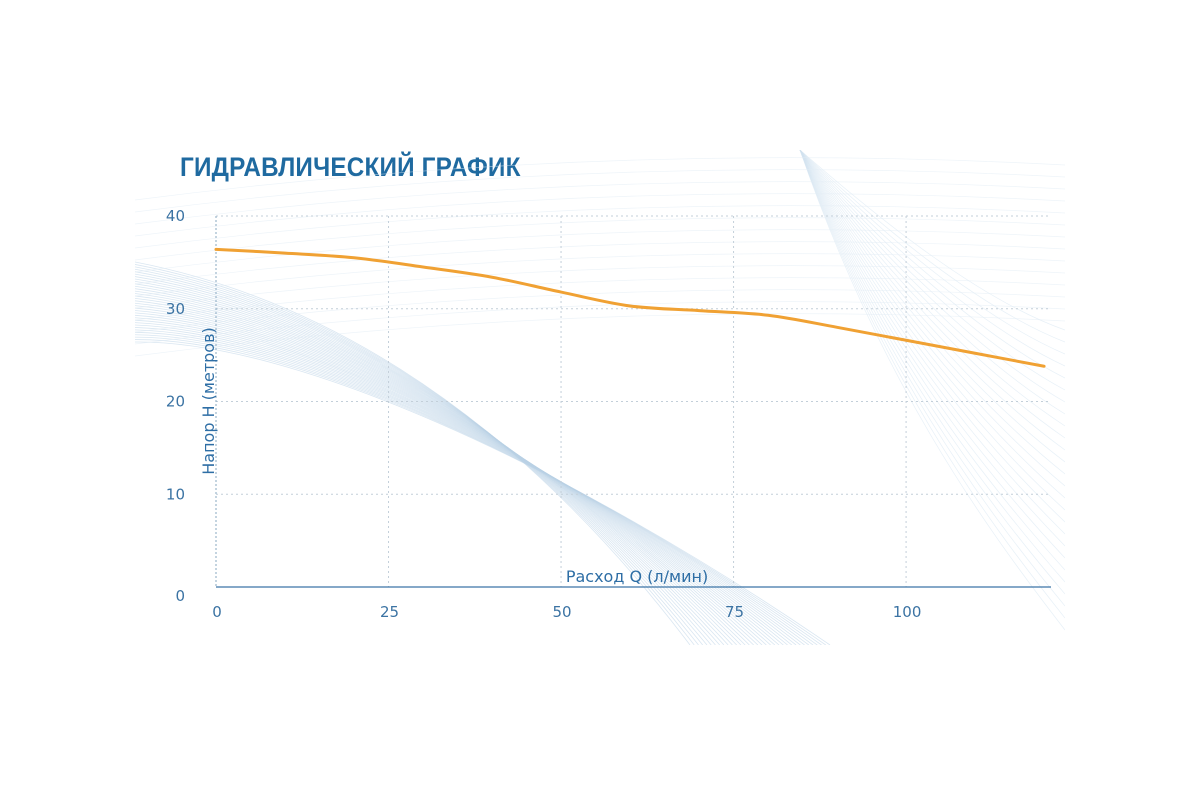 The width and height of the screenshot is (1200, 800). What do you see at coordinates (175, 402) in the screenshot?
I see `y-tick-label-20: 20` at bounding box center [175, 402].